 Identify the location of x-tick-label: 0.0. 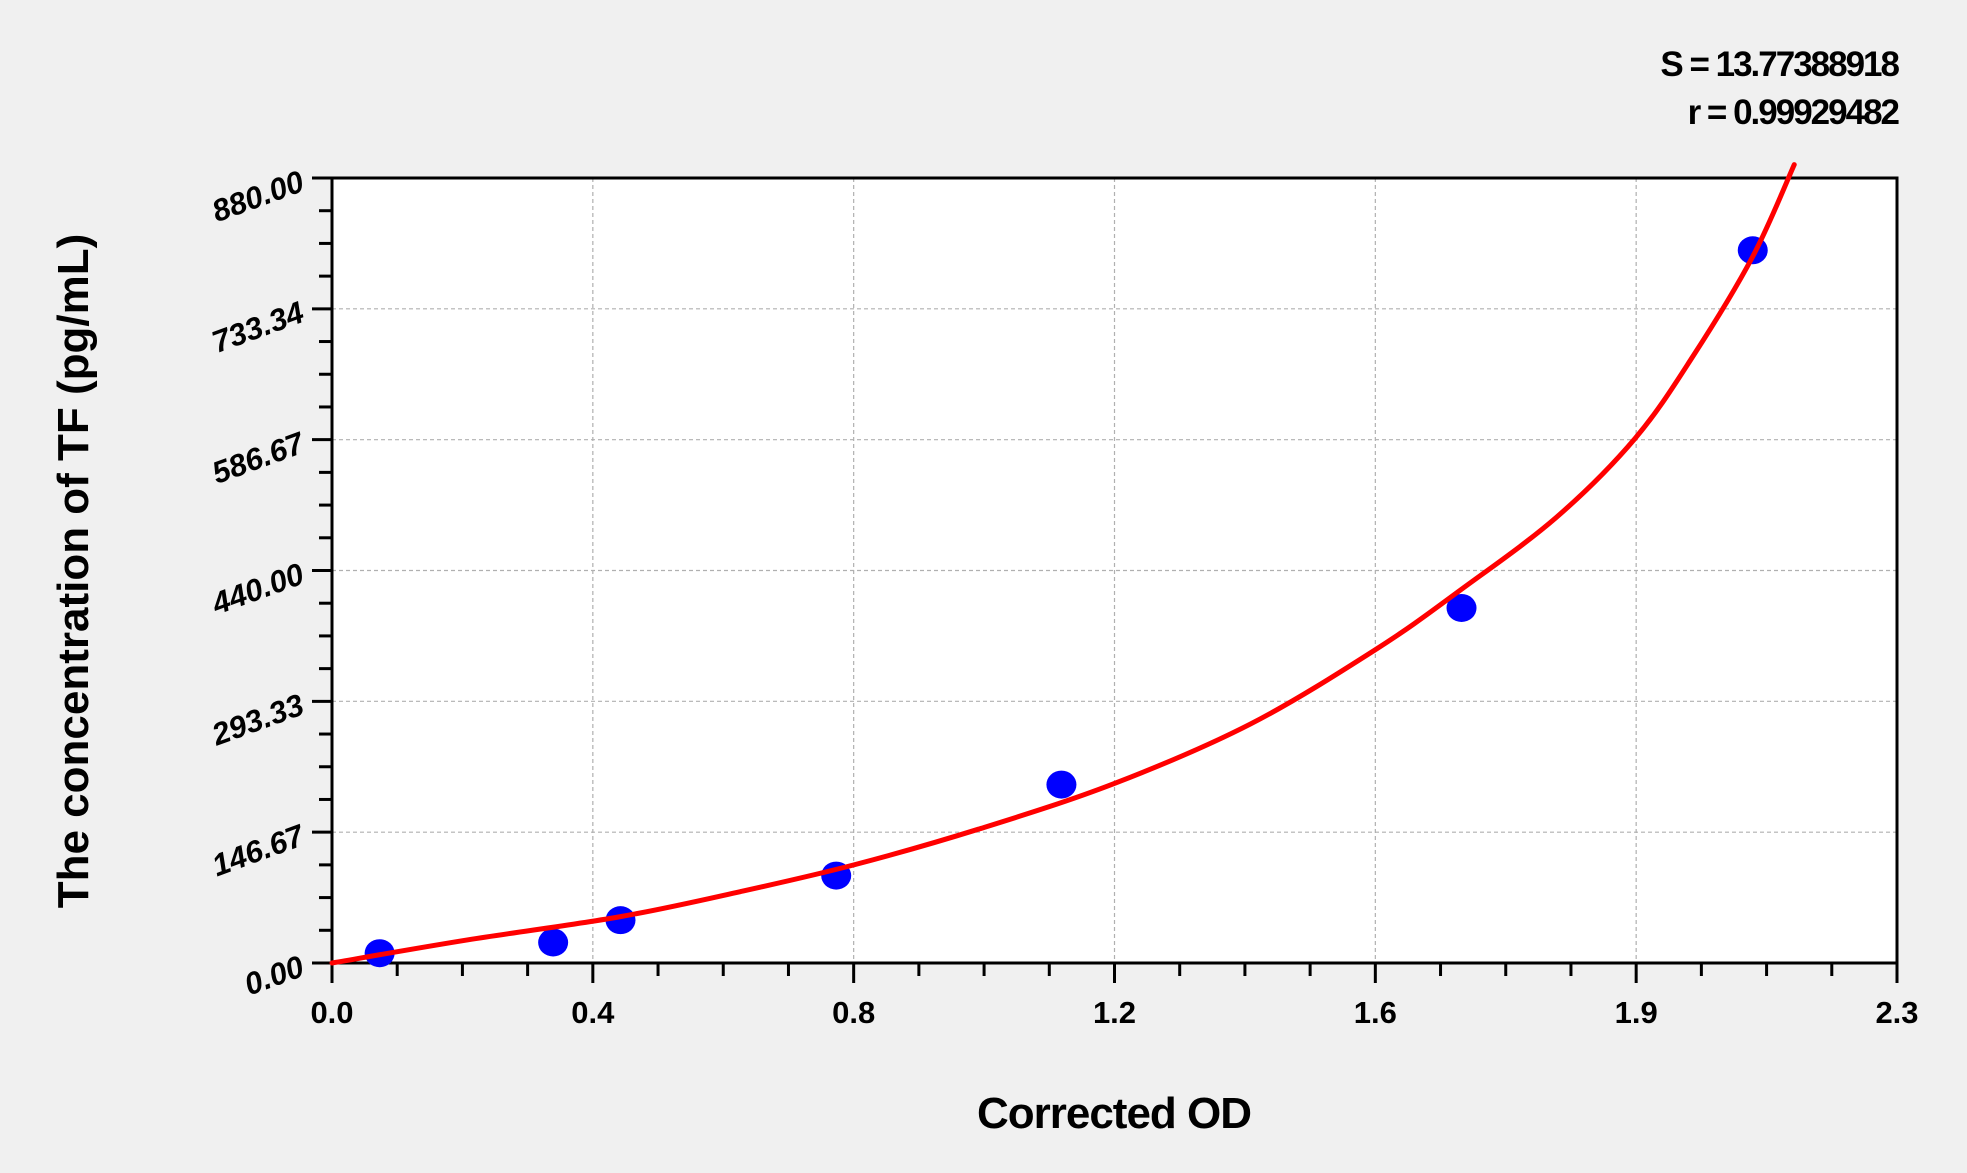
(331, 1012).